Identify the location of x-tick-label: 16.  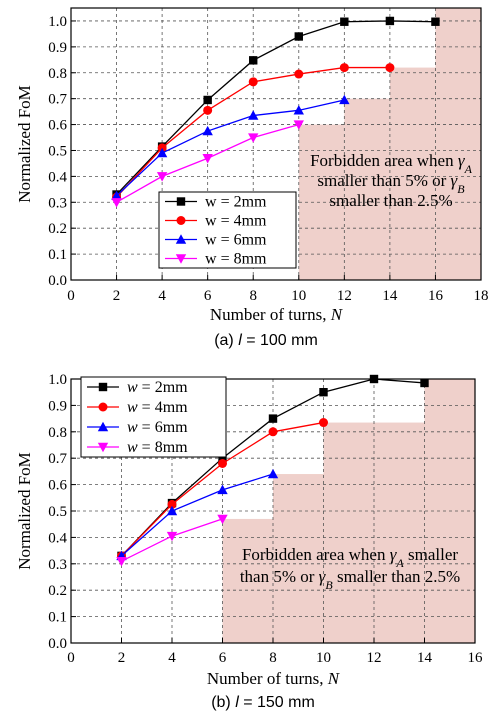
(436, 296).